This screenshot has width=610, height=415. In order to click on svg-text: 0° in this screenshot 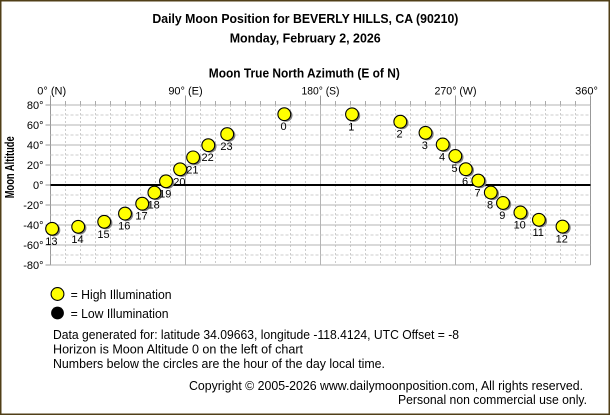, I will do `click(38, 186)`.